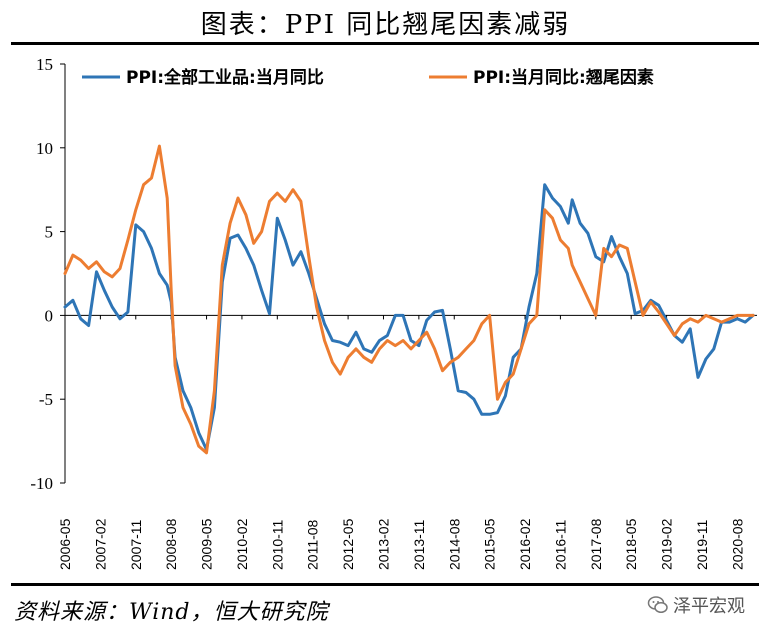  Describe the element at coordinates (49, 232) in the screenshot. I see `y-tick-label: 5` at that location.